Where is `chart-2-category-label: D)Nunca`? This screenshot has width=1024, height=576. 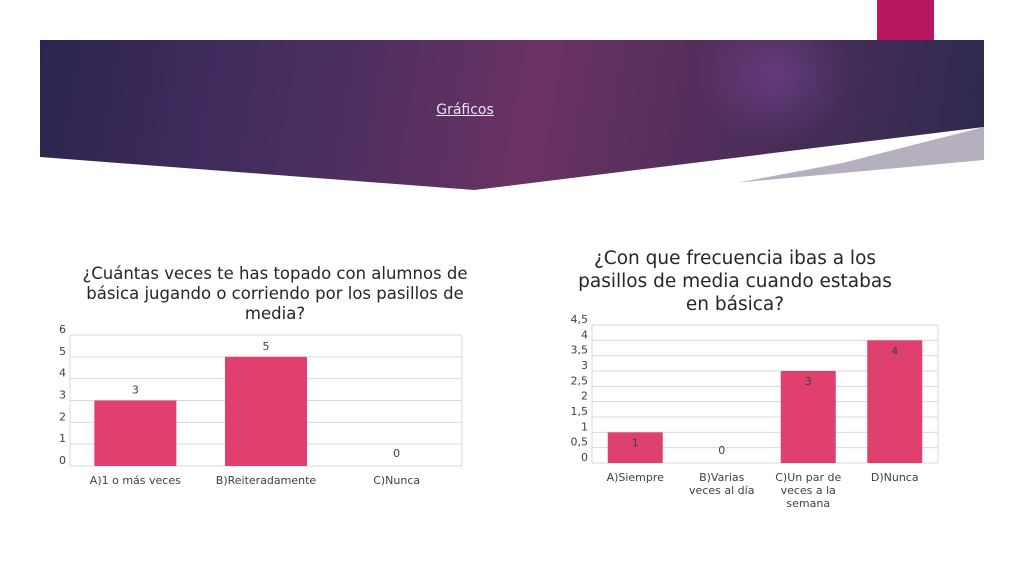 chart-2-category-label: D)Nunca is located at coordinates (895, 477).